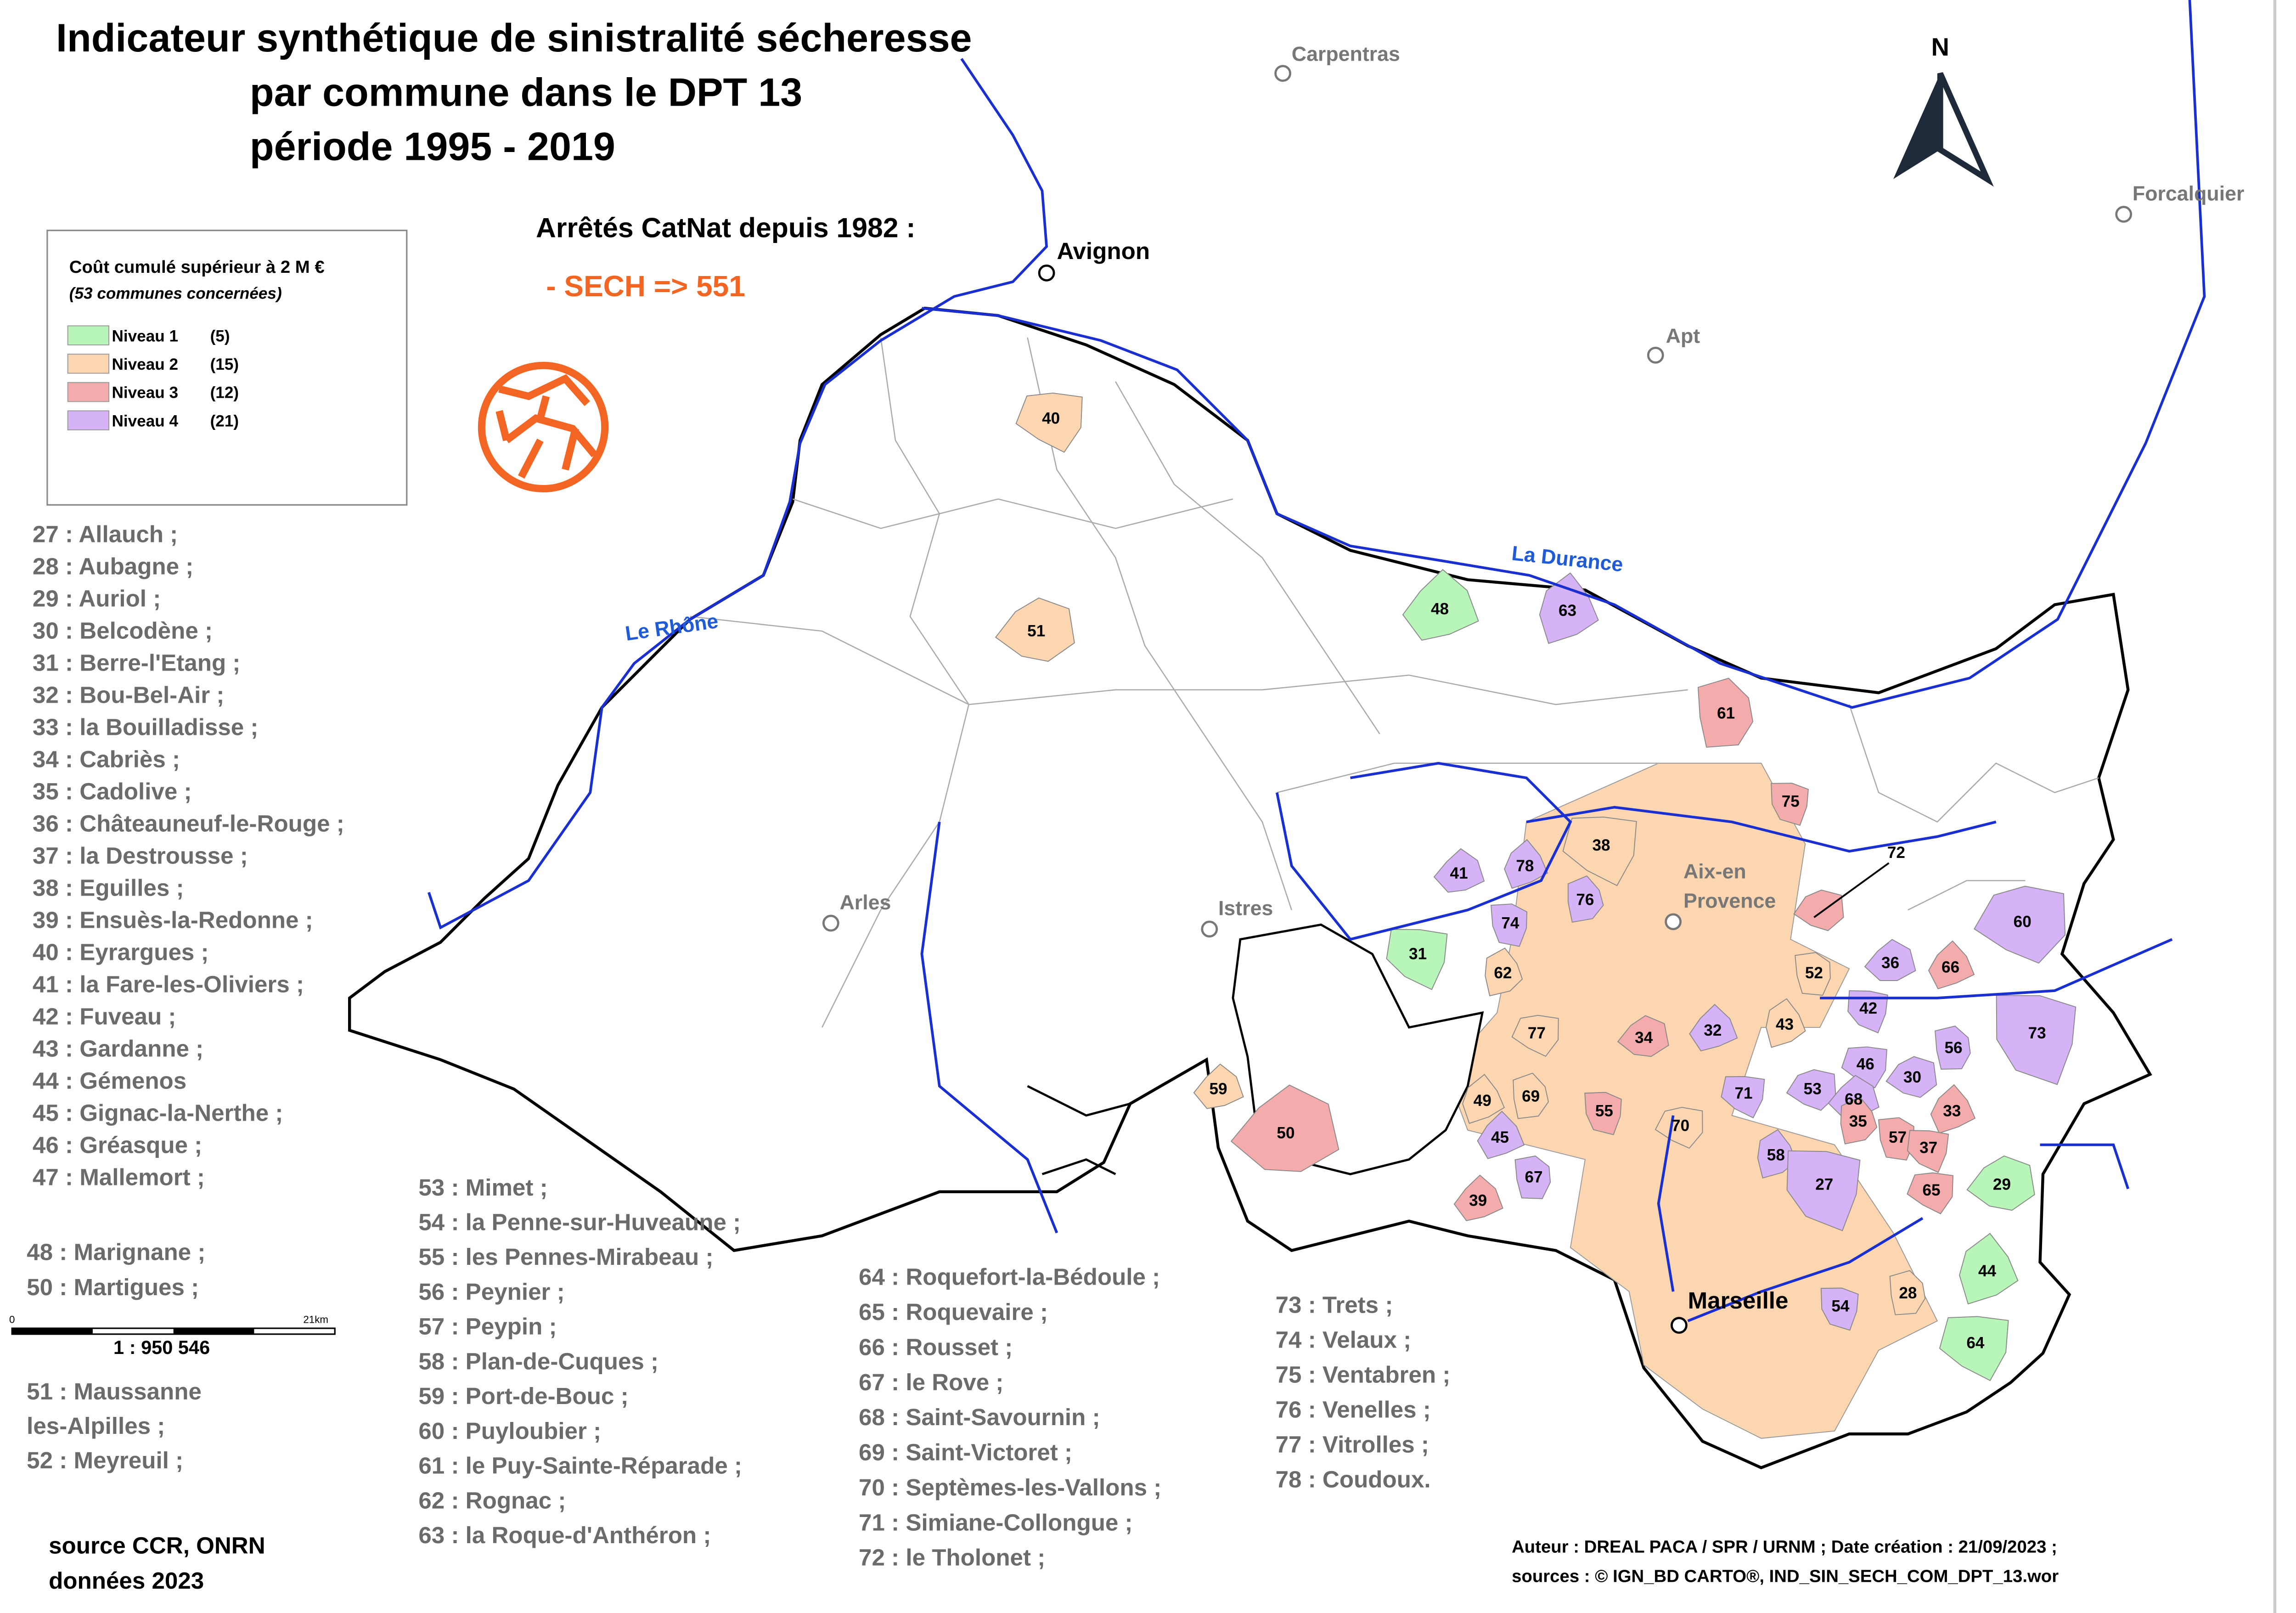 The width and height of the screenshot is (2296, 1613). Describe the element at coordinates (105, 1460) in the screenshot. I see `commune-list-item: 52 : Meyreuil ;` at that location.